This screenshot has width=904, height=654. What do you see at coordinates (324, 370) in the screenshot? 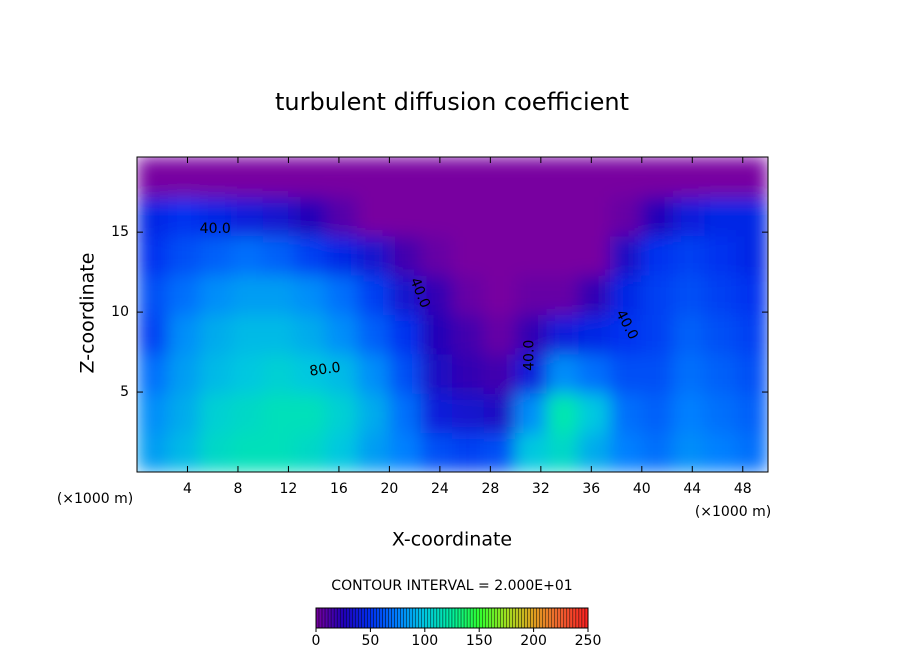
I see `contour-label: 80.0` at bounding box center [324, 370].